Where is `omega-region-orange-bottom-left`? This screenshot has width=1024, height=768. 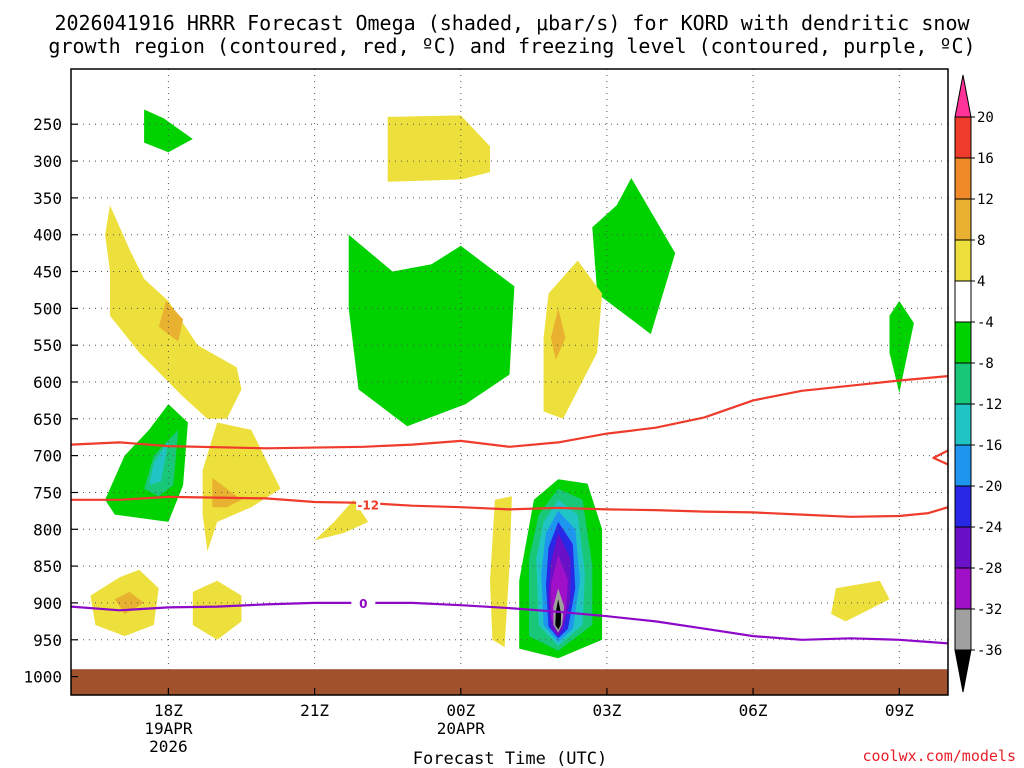
omega-region-orange-bottom-left is located at coordinates (129, 602).